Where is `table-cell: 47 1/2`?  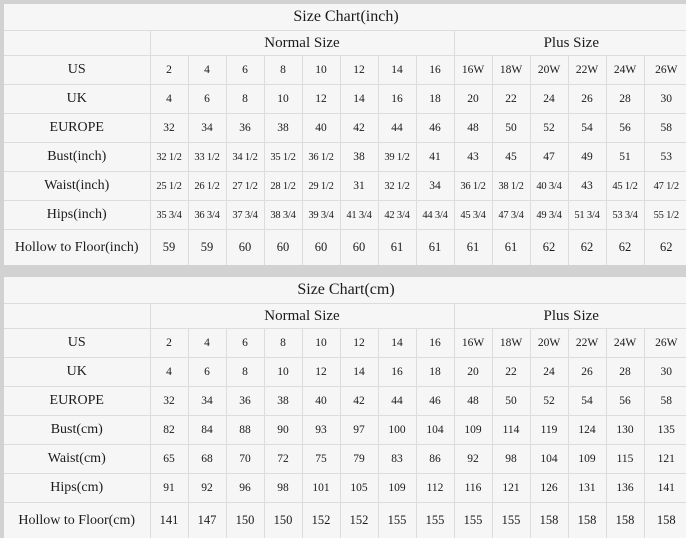 table-cell: 47 1/2 is located at coordinates (665, 186).